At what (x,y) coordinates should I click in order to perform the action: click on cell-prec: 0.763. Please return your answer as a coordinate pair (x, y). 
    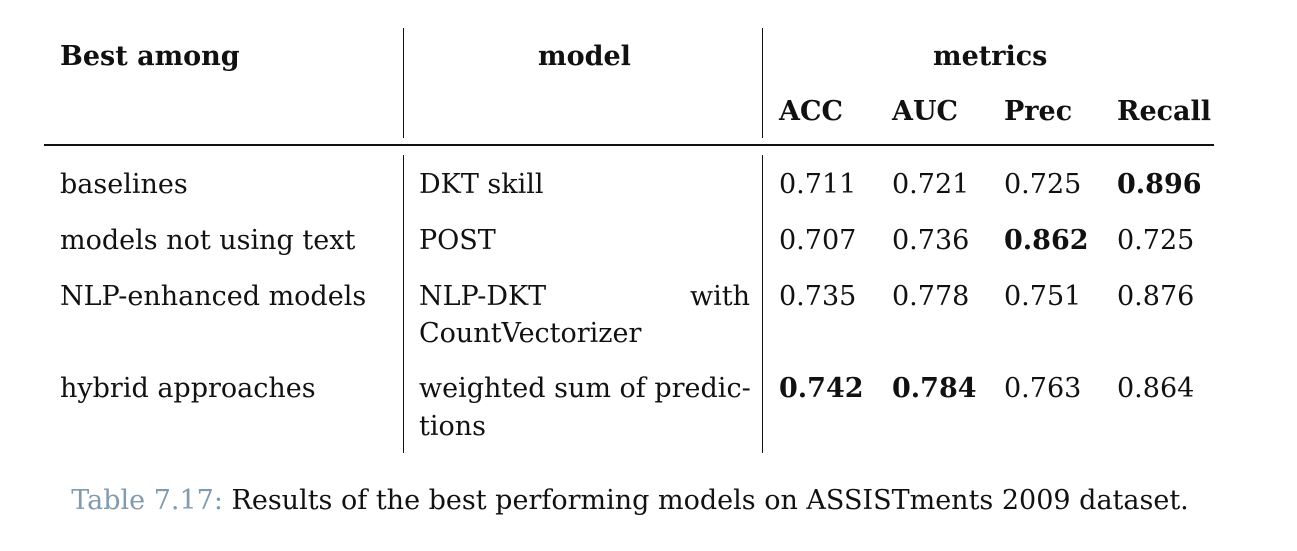
    Looking at the image, I should click on (1043, 388).